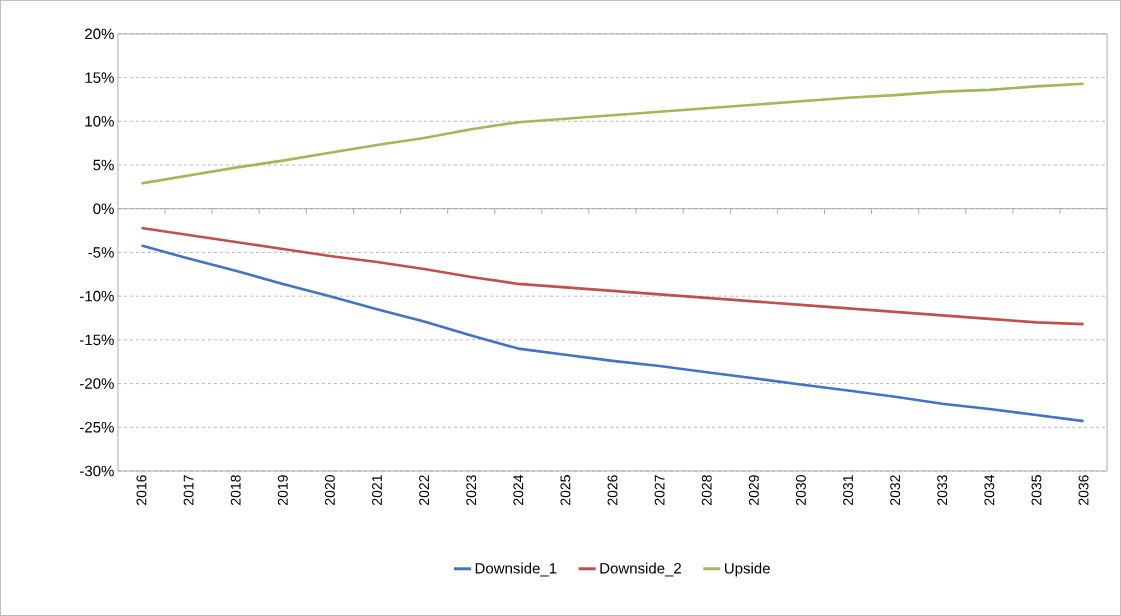  What do you see at coordinates (188, 490) in the screenshot?
I see `x-tick-label: 2017` at bounding box center [188, 490].